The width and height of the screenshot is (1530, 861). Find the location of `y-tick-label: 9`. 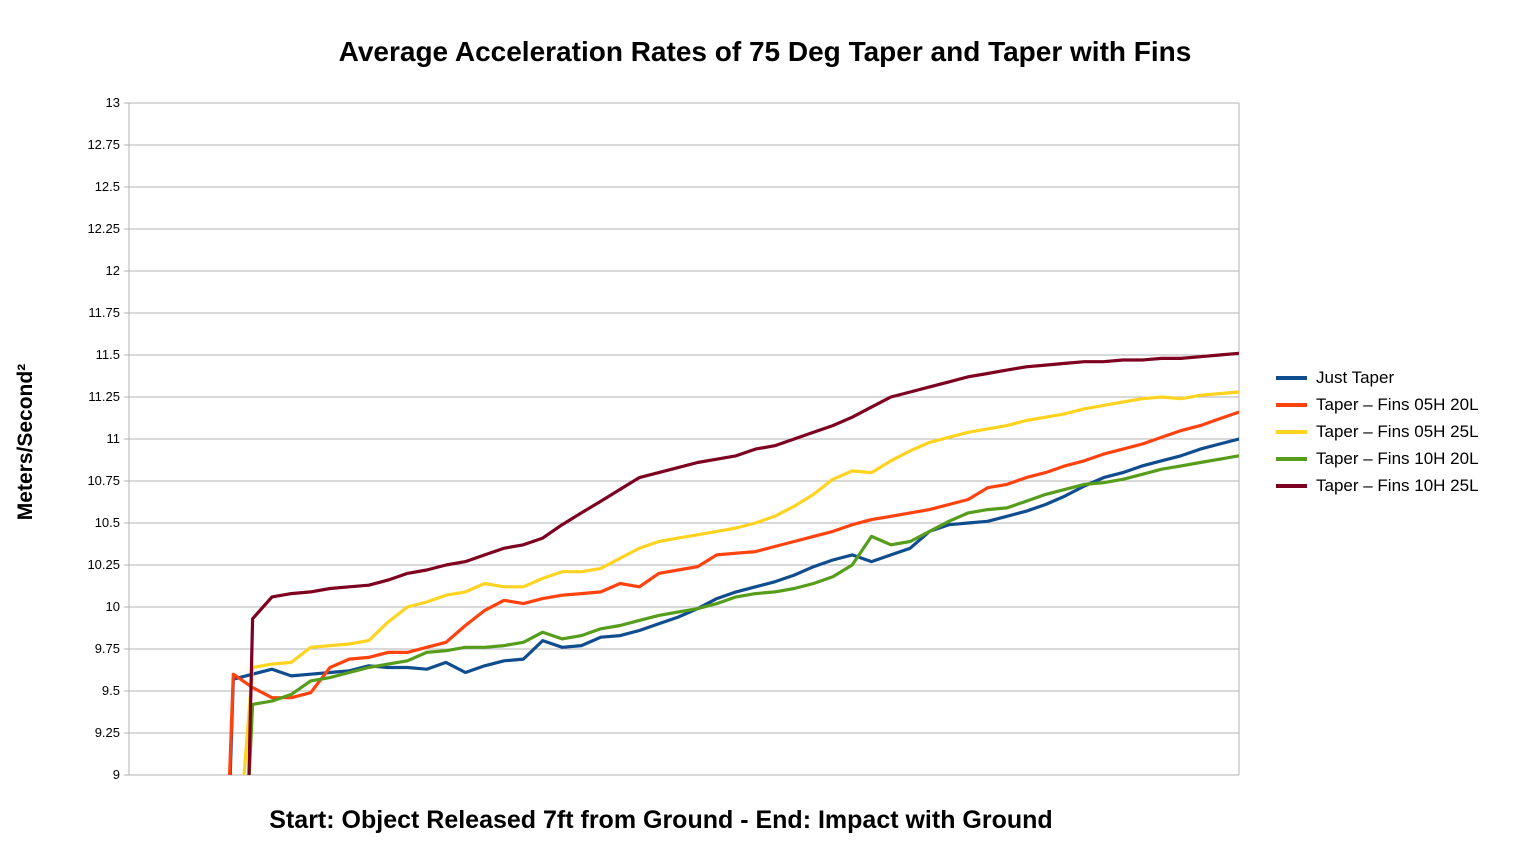

y-tick-label: 9 is located at coordinates (116, 774).